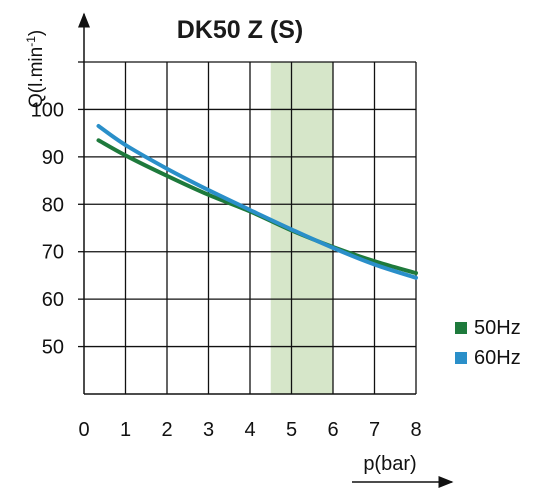 The width and height of the screenshot is (550, 500). What do you see at coordinates (374, 430) in the screenshot?
I see `x-tick-label: 7` at bounding box center [374, 430].